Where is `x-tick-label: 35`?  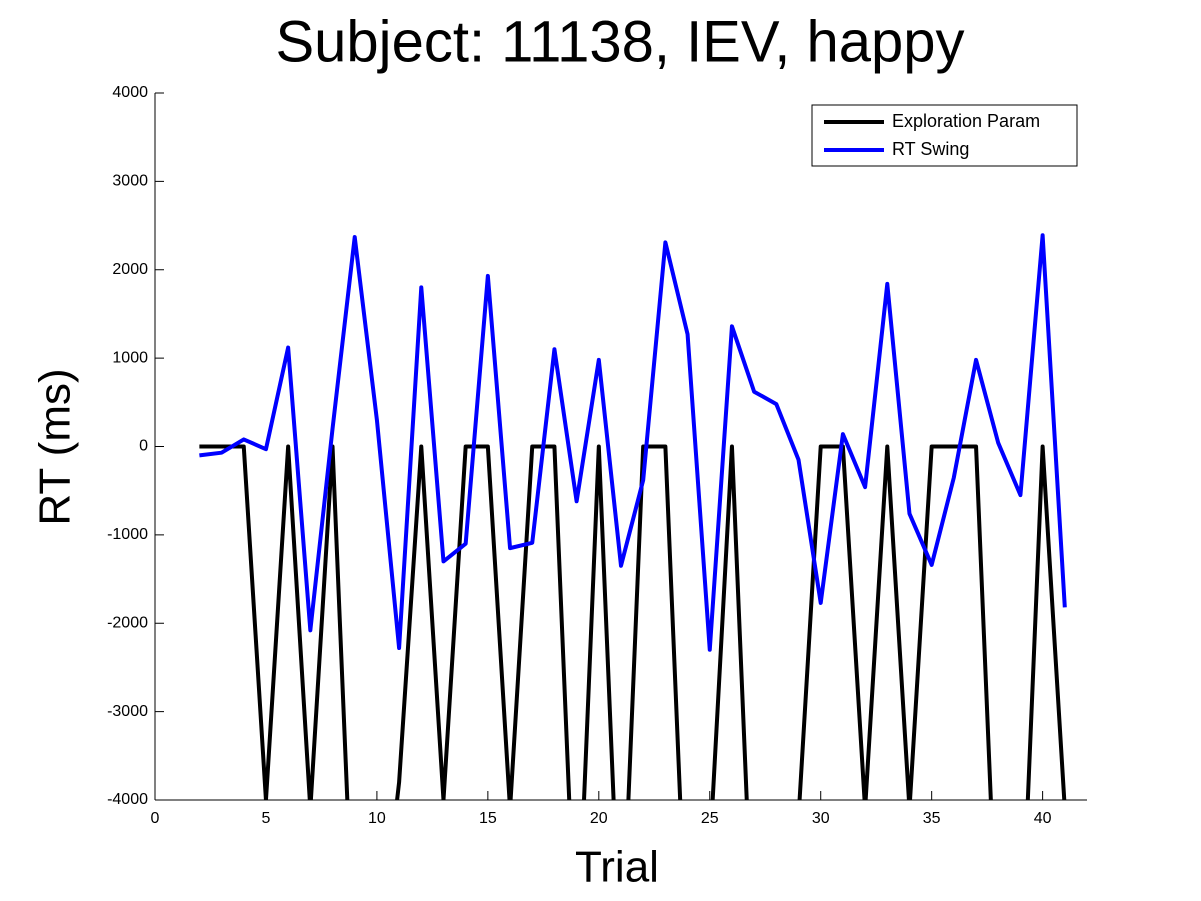 x-tick-label: 35 is located at coordinates (932, 818).